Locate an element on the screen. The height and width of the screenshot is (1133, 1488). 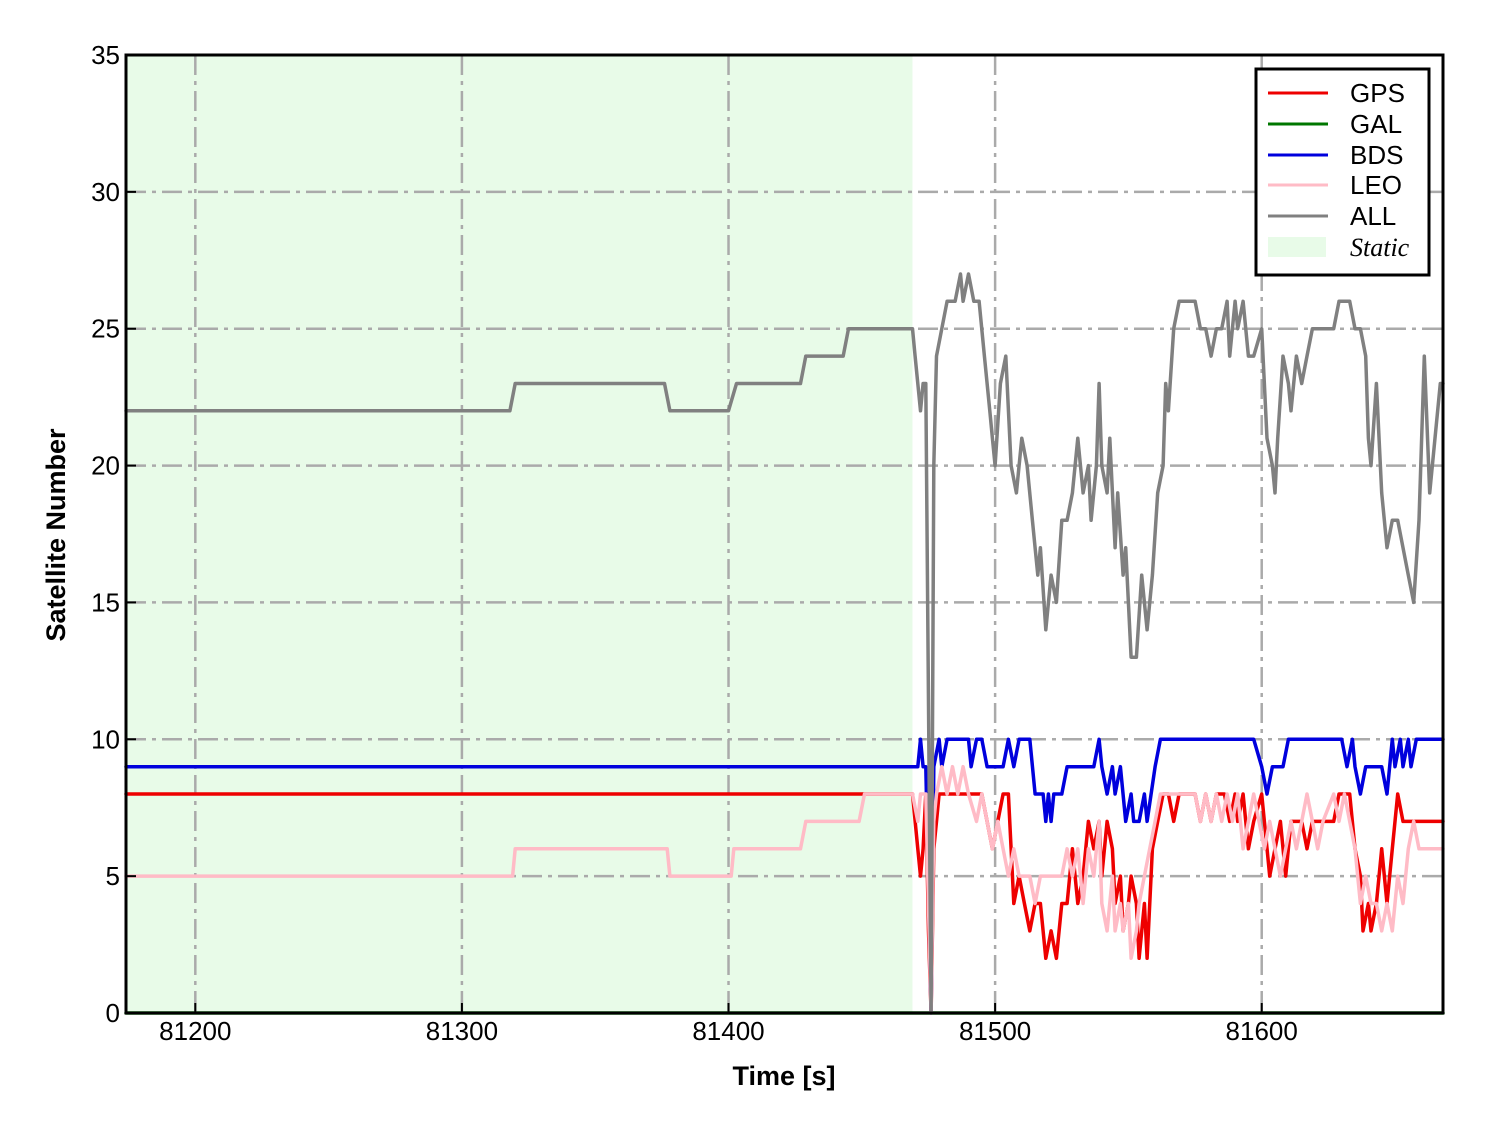
x-tick-label: 81600 is located at coordinates (1262, 1031).